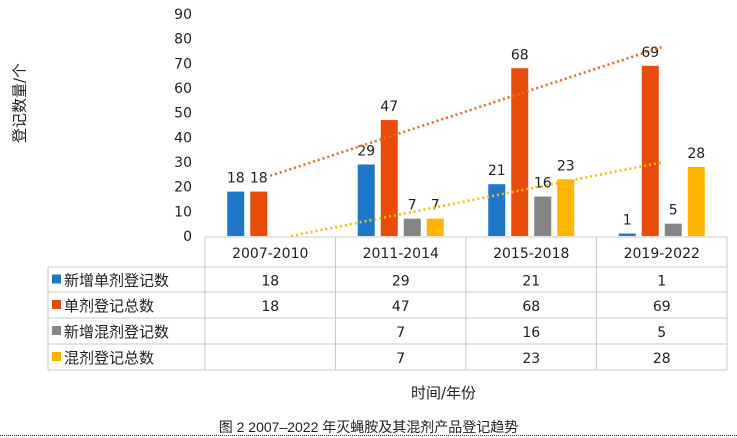 The height and width of the screenshot is (438, 737). What do you see at coordinates (366, 151) in the screenshot?
I see `data-label: 29` at bounding box center [366, 151].